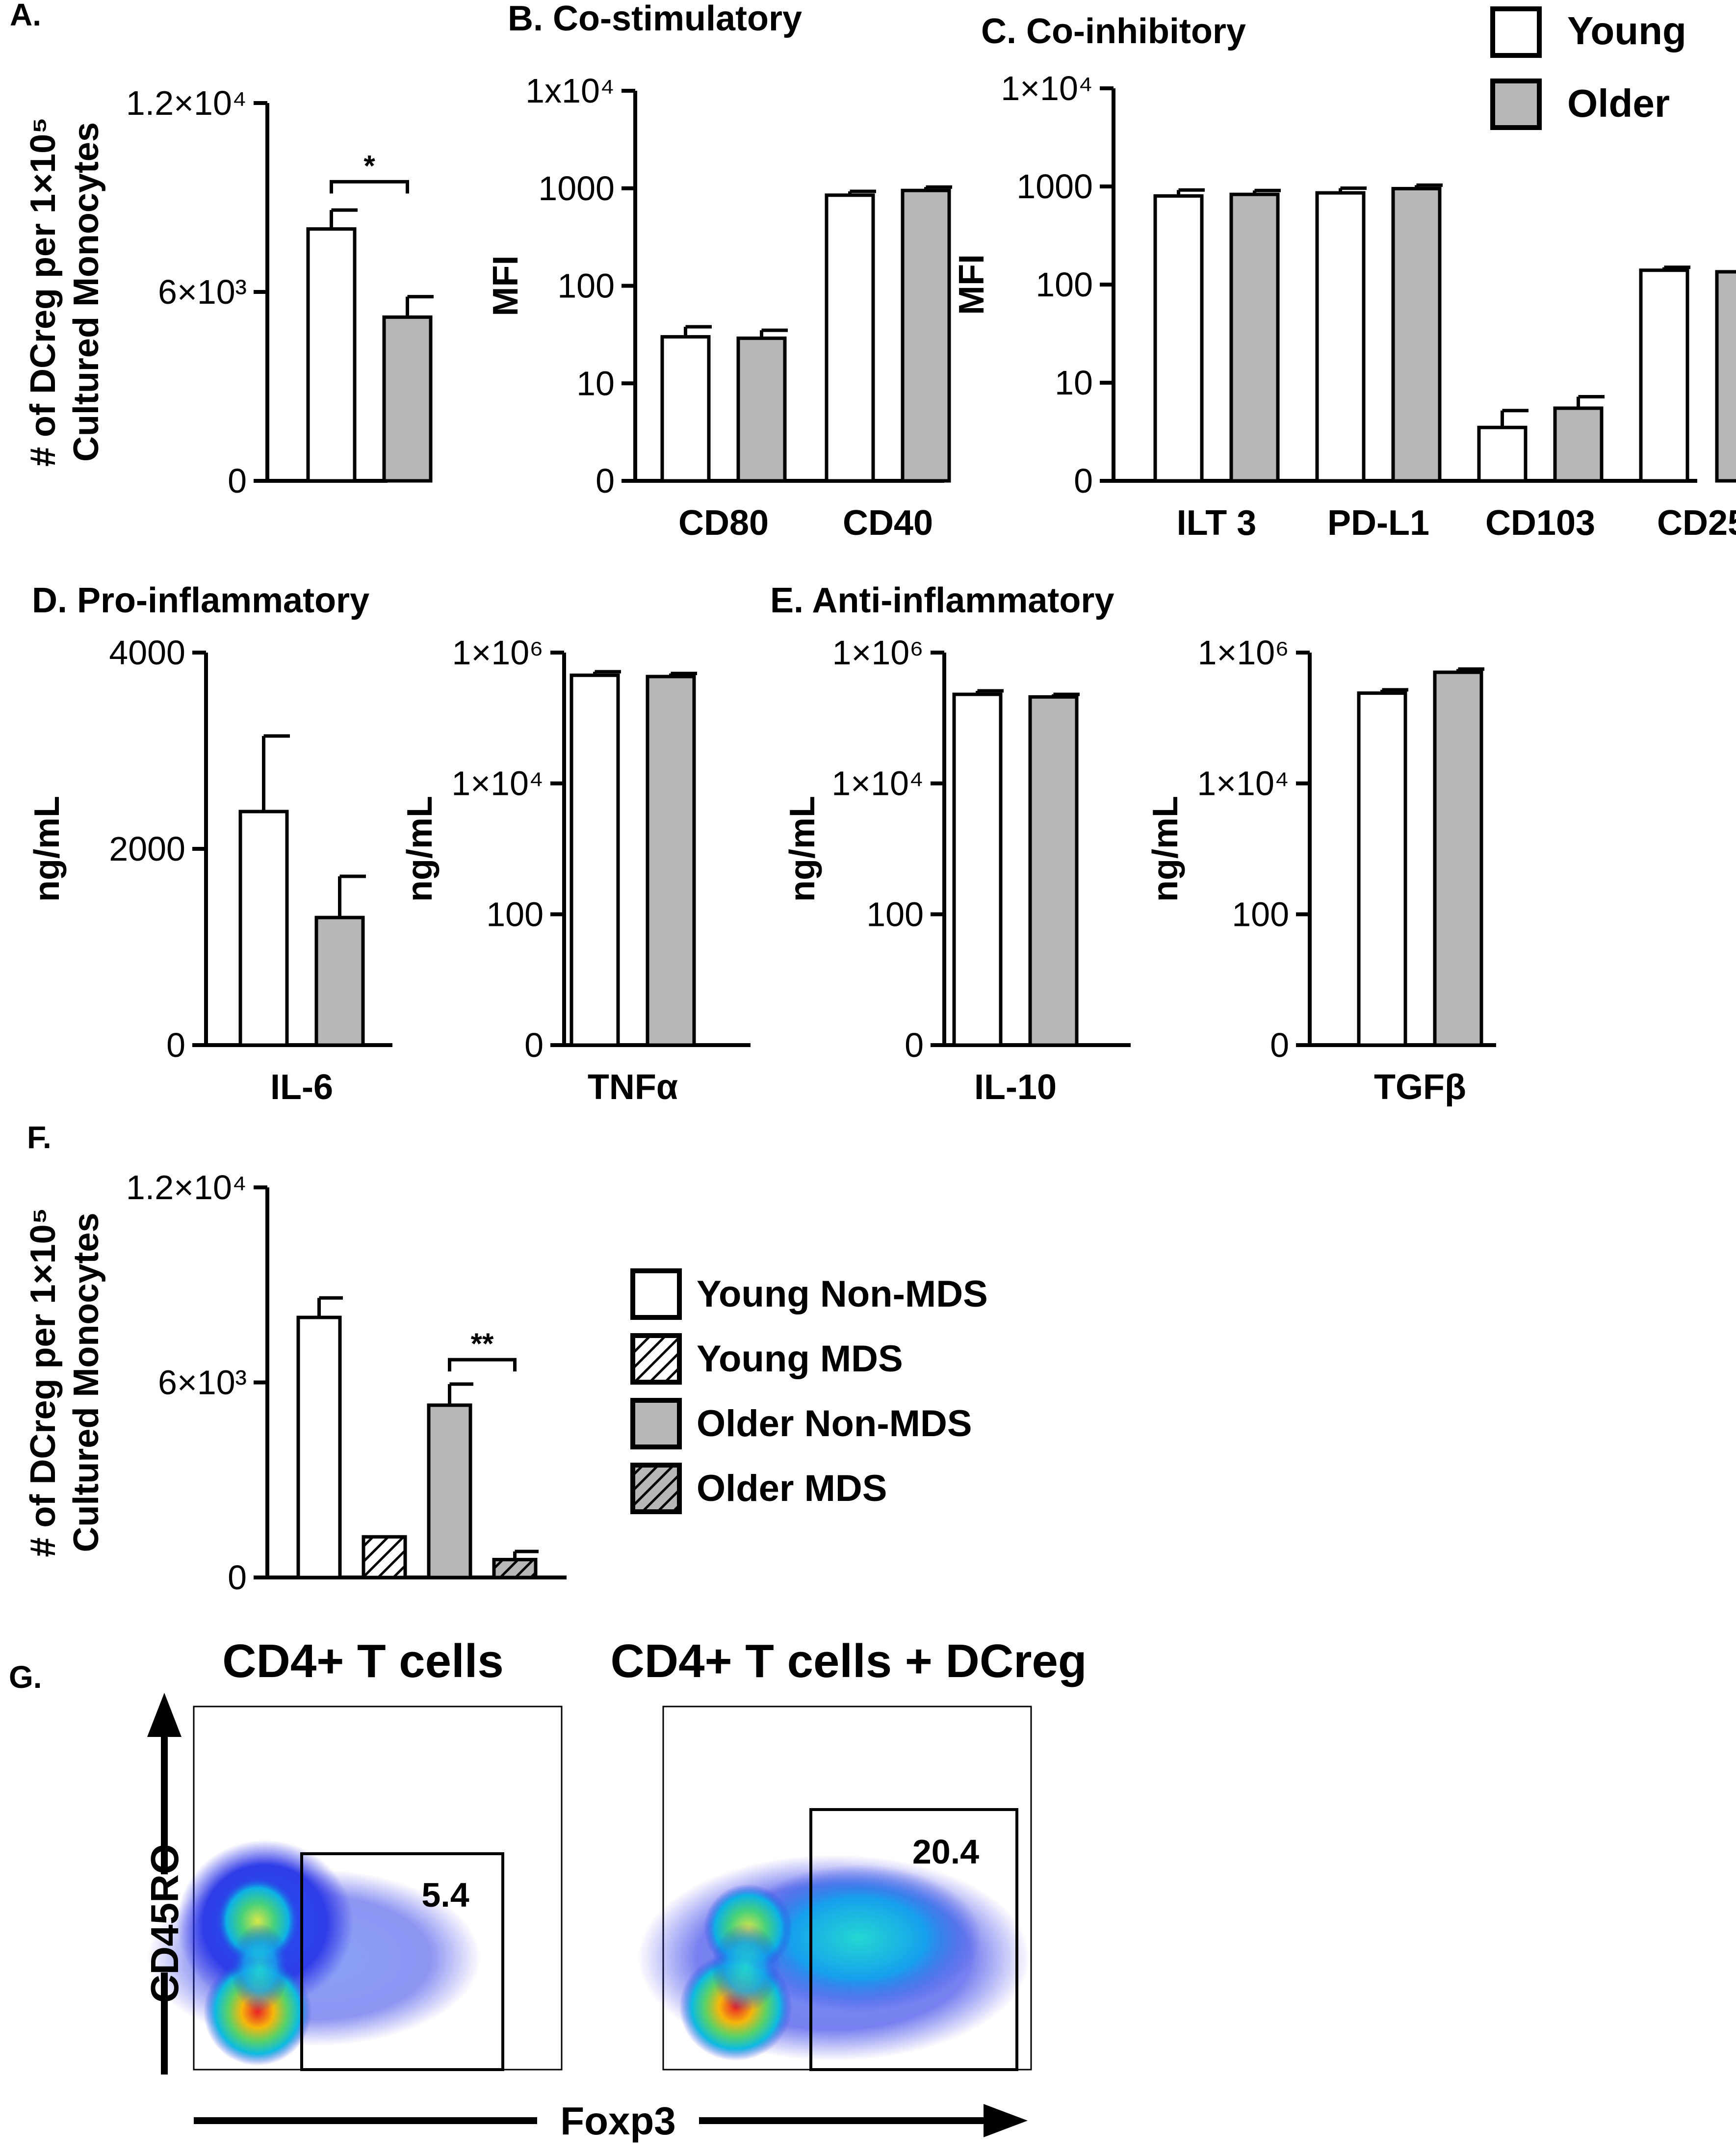 The height and width of the screenshot is (2154, 1736). I want to click on x-tick-label: IL-6, so click(301, 1087).